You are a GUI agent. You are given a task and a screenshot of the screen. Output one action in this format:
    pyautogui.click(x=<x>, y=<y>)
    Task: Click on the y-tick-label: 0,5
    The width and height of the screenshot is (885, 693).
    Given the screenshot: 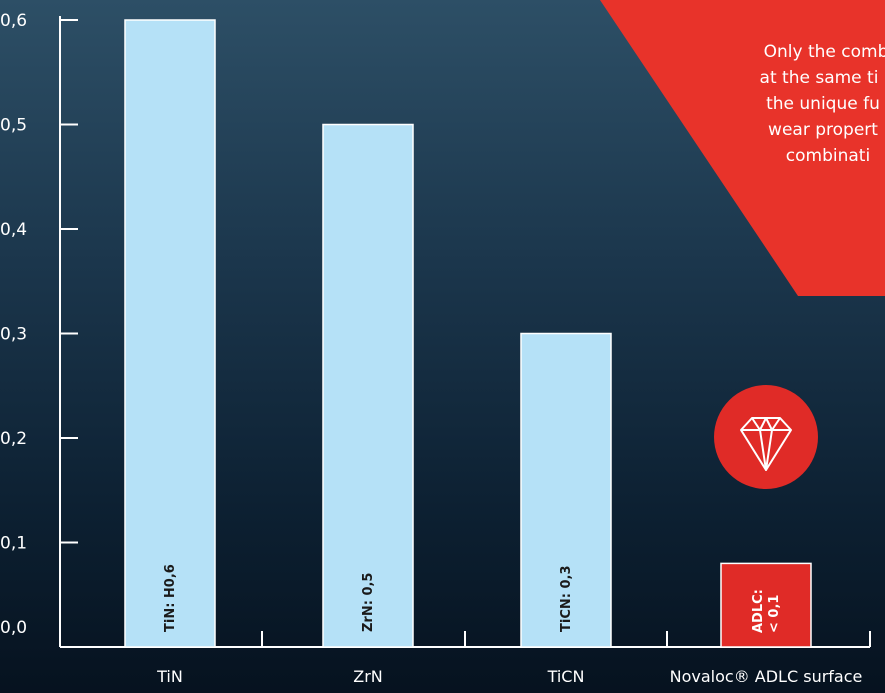 What is the action you would take?
    pyautogui.click(x=13, y=126)
    